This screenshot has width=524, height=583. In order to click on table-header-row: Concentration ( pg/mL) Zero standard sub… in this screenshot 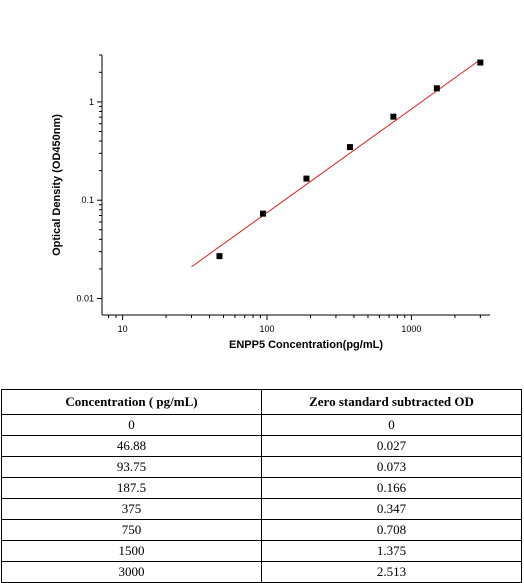, I will do `click(261, 402)`.